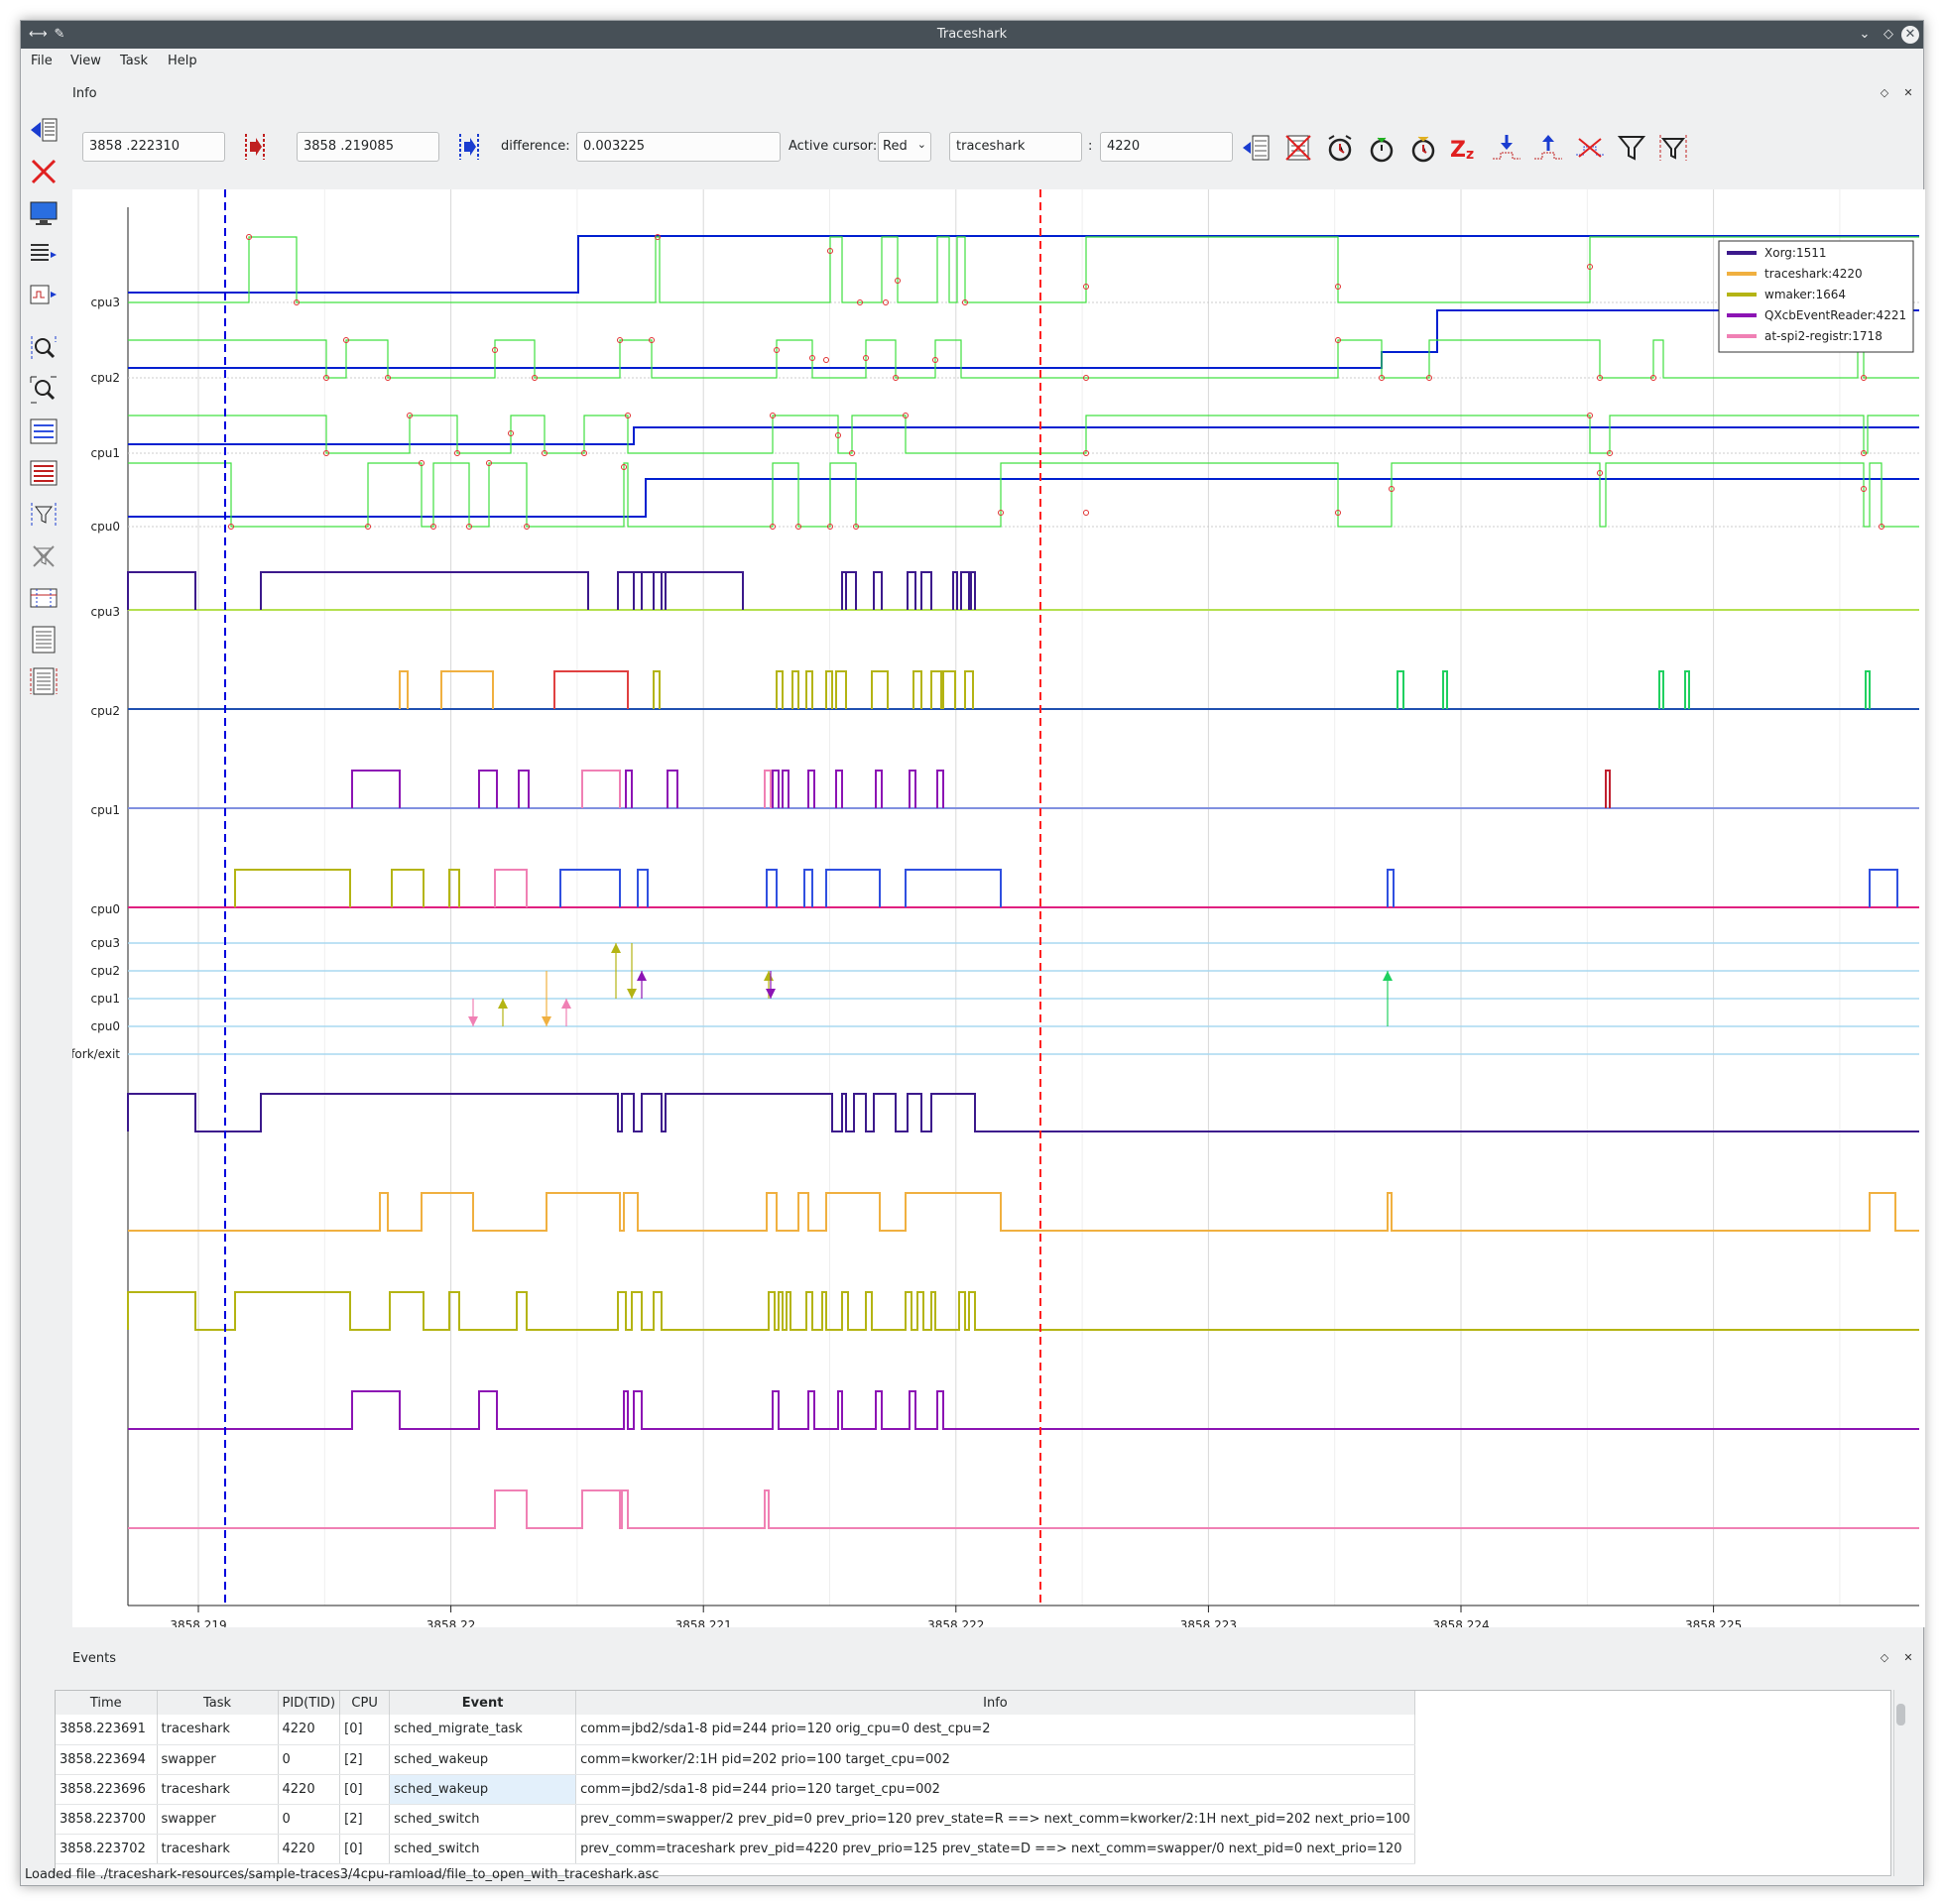 The image size is (1944, 1904). Describe the element at coordinates (365, 1819) in the screenshot. I see `event-cell: [2]` at that location.